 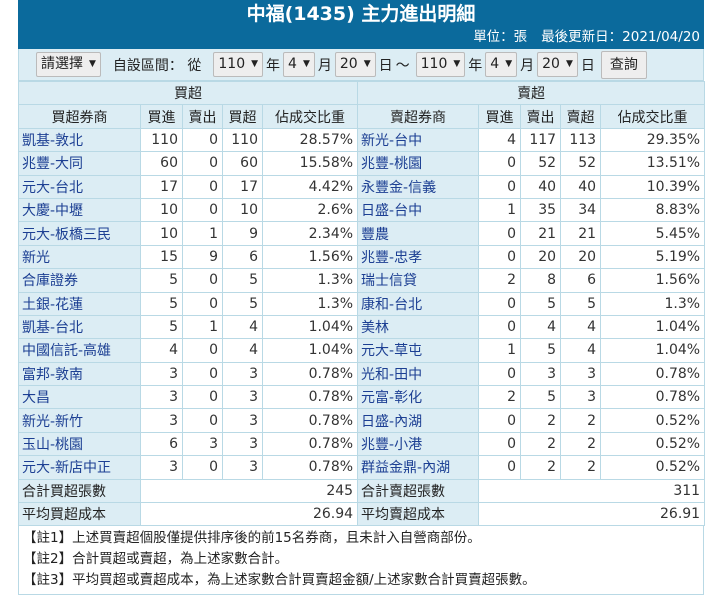 I want to click on table-row: 中國信託-高雄 4 0 4 1.04% 元大-草屯 1 5 4 1.04%, so click(x=362, y=350).